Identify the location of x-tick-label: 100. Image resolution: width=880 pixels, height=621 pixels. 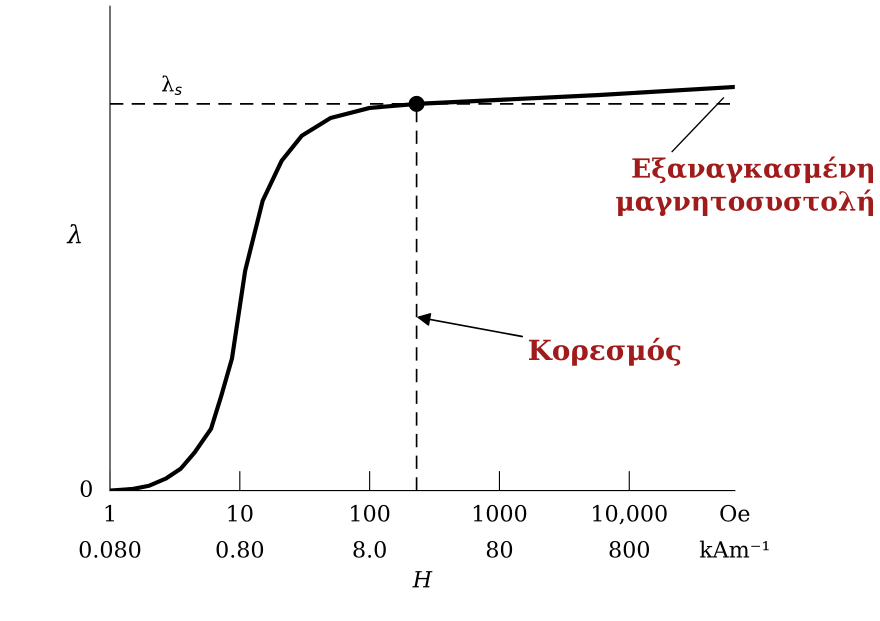
(370, 513).